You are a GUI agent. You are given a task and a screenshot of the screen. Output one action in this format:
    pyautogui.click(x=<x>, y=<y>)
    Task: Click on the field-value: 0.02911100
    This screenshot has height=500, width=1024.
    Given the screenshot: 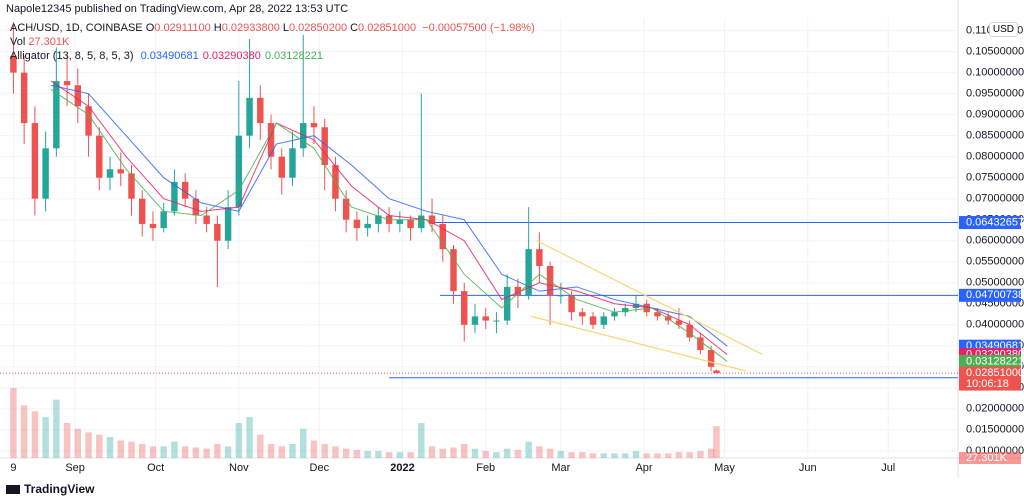 What is the action you would take?
    pyautogui.click(x=182, y=28)
    